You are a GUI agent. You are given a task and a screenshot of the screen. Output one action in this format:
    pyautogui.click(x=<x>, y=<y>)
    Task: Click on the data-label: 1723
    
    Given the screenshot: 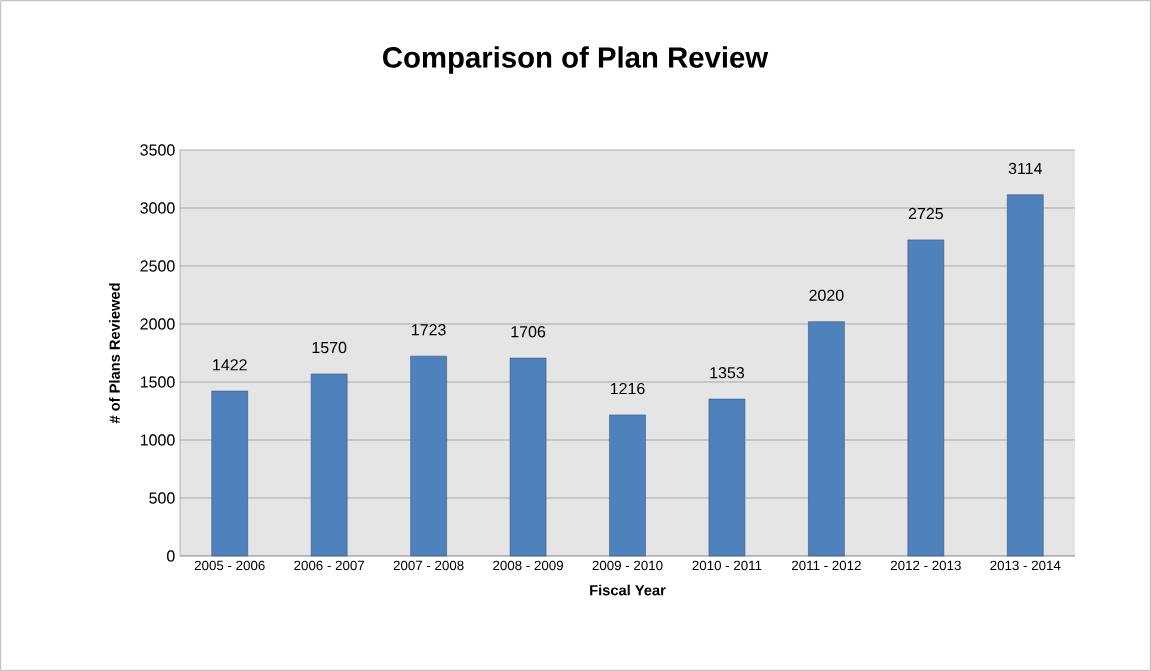 What is the action you would take?
    pyautogui.click(x=429, y=330)
    